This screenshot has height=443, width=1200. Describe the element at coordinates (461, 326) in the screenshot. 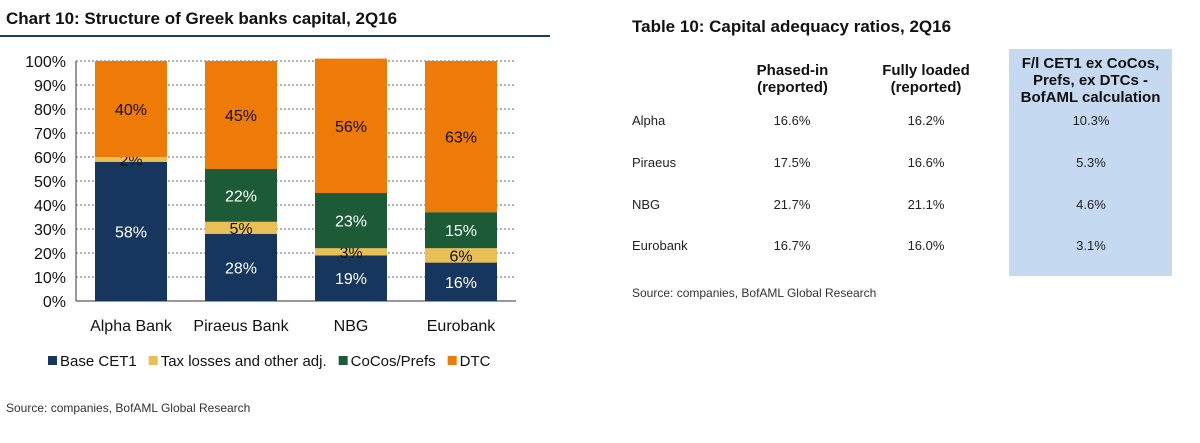

I see `x-tick-label: Eurobank` at that location.